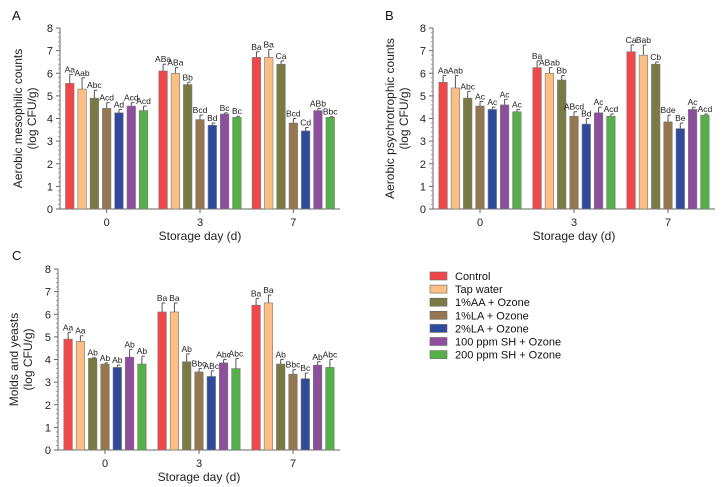  I want to click on legend-label: 2%LA + Ozone, so click(492, 329).